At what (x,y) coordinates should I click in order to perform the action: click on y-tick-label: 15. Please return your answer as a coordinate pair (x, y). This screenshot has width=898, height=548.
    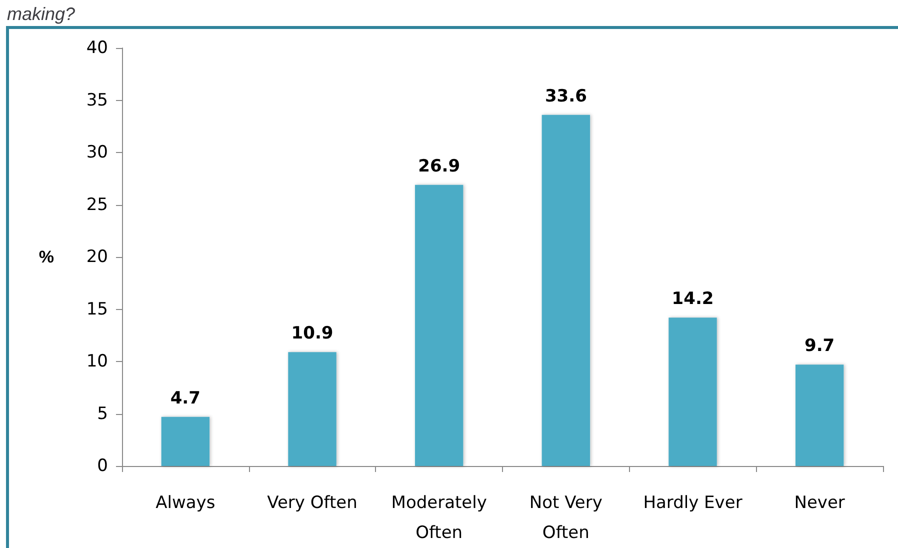
    Looking at the image, I should click on (97, 309).